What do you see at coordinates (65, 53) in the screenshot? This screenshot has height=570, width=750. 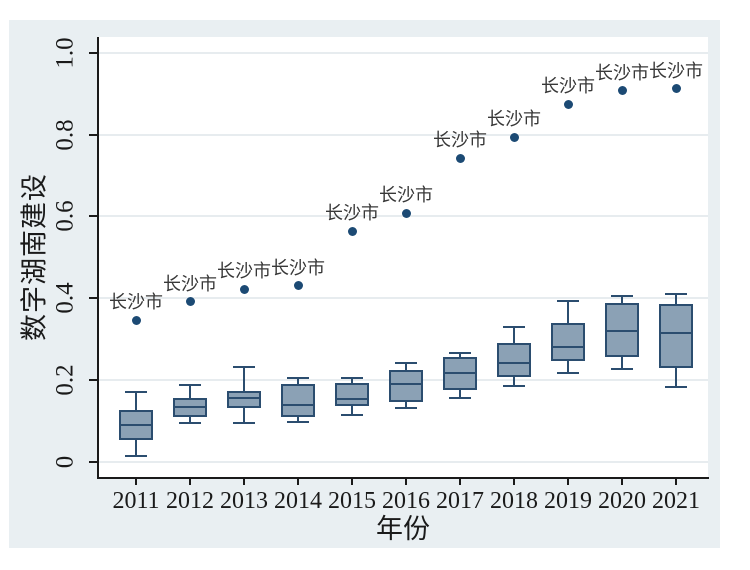 I see `y-tick-label: 1.0` at bounding box center [65, 53].